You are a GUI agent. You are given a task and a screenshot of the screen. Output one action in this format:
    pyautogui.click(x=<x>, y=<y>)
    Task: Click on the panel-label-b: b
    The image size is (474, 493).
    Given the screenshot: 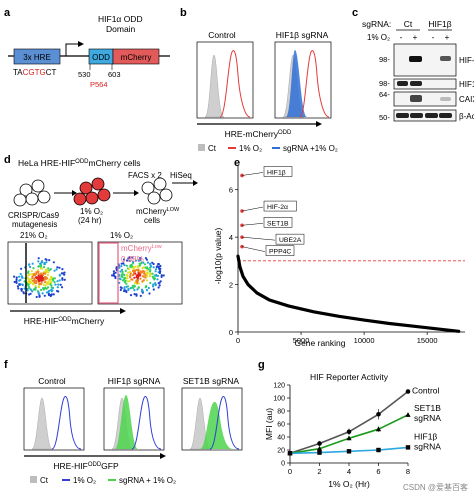 What is the action you would take?
    pyautogui.click(x=183, y=13)
    